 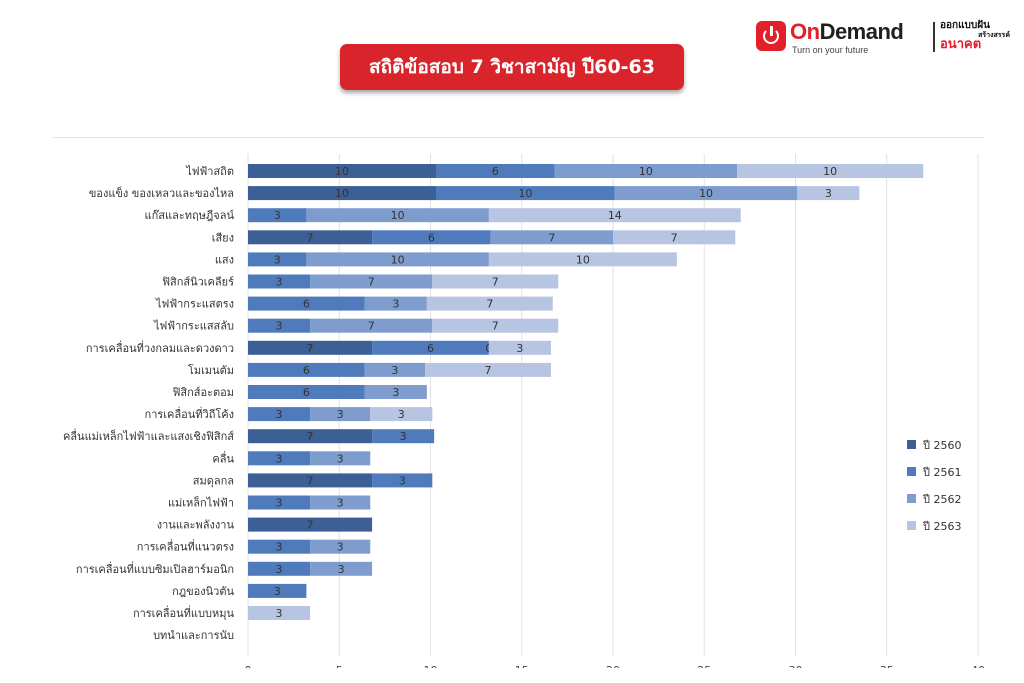 What do you see at coordinates (704, 666) in the screenshot?
I see `x-tick-label: 25` at bounding box center [704, 666].